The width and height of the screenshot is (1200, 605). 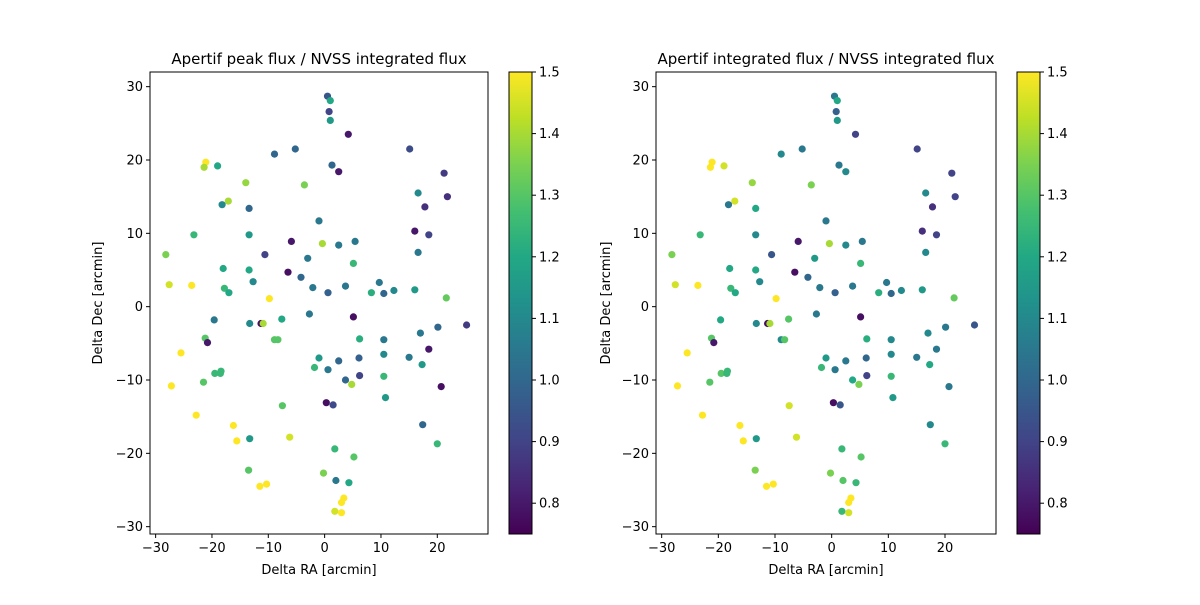 I want to click on colorbar-tick-label: 0.9, so click(x=1057, y=442).